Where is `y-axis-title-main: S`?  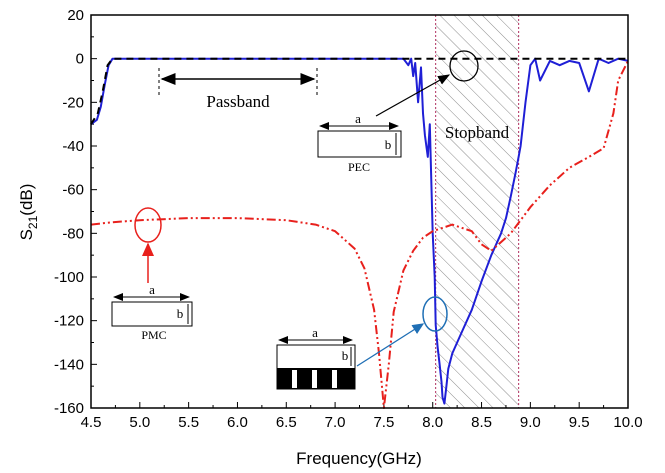 y-axis-title-main: S is located at coordinates (26, 234).